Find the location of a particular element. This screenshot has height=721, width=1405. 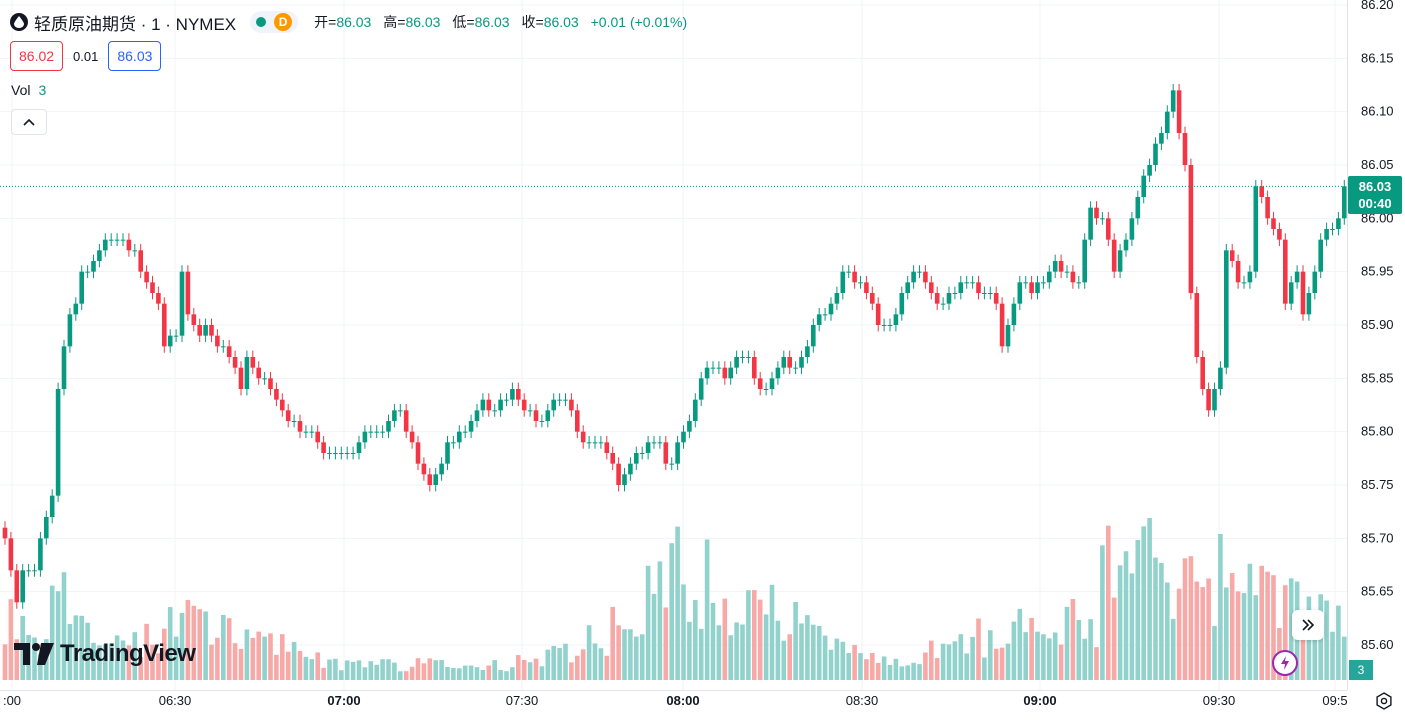

lightning-icon is located at coordinates (1285, 663).